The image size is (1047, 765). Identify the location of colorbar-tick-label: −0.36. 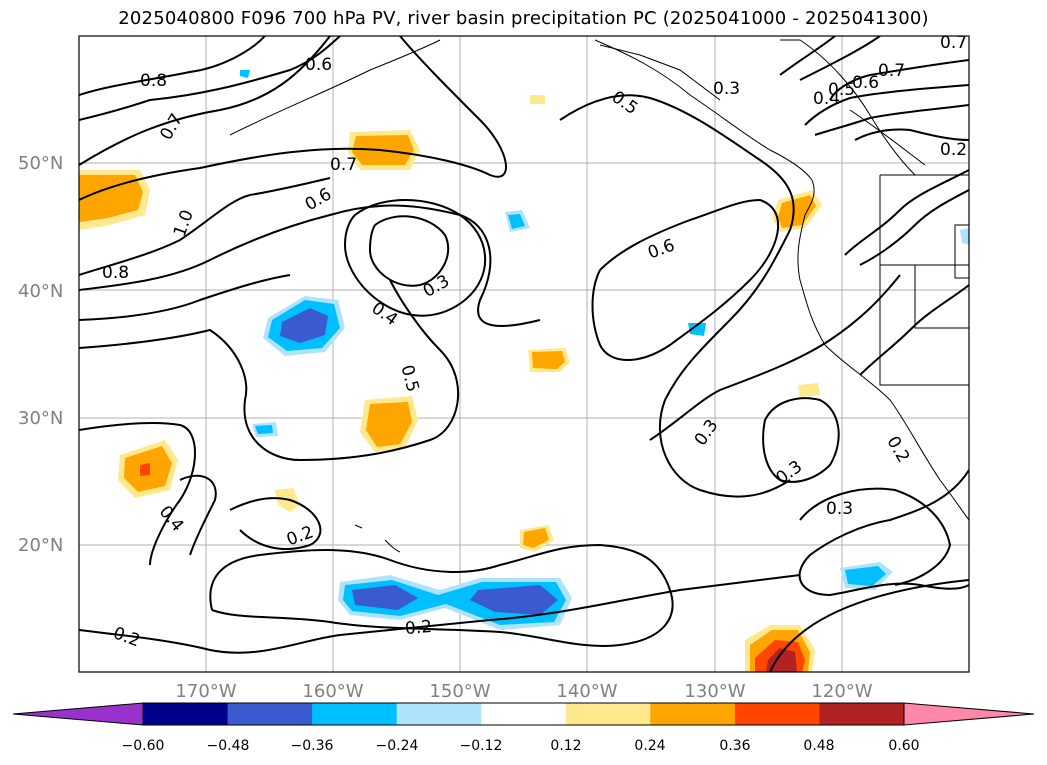
(312, 746).